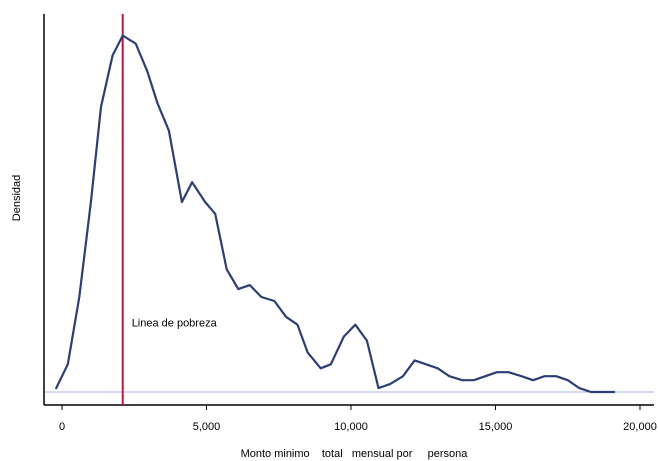  What do you see at coordinates (496, 427) in the screenshot?
I see `x-tick-label: 15,000` at bounding box center [496, 427].